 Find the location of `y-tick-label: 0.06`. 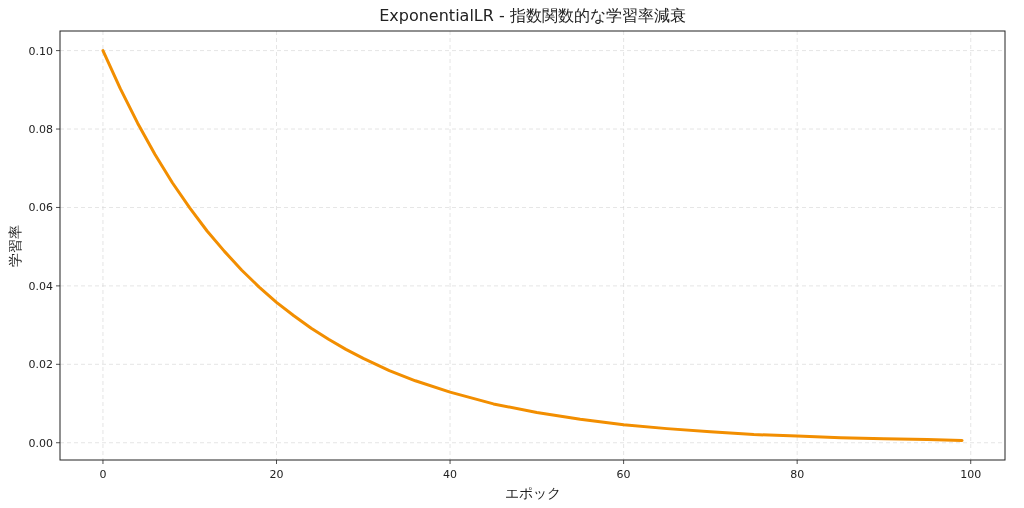

y-tick-label: 0.06 is located at coordinates (40, 208).